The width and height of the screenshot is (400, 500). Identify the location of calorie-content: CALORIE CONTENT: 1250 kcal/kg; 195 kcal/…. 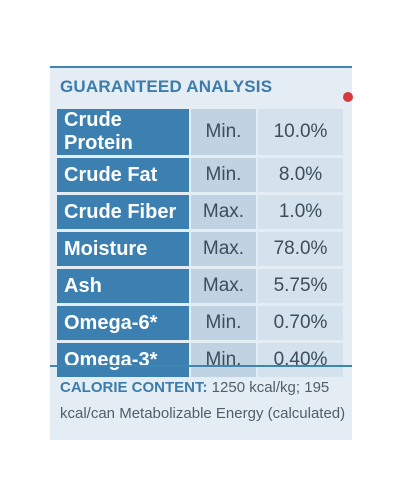
(205, 401).